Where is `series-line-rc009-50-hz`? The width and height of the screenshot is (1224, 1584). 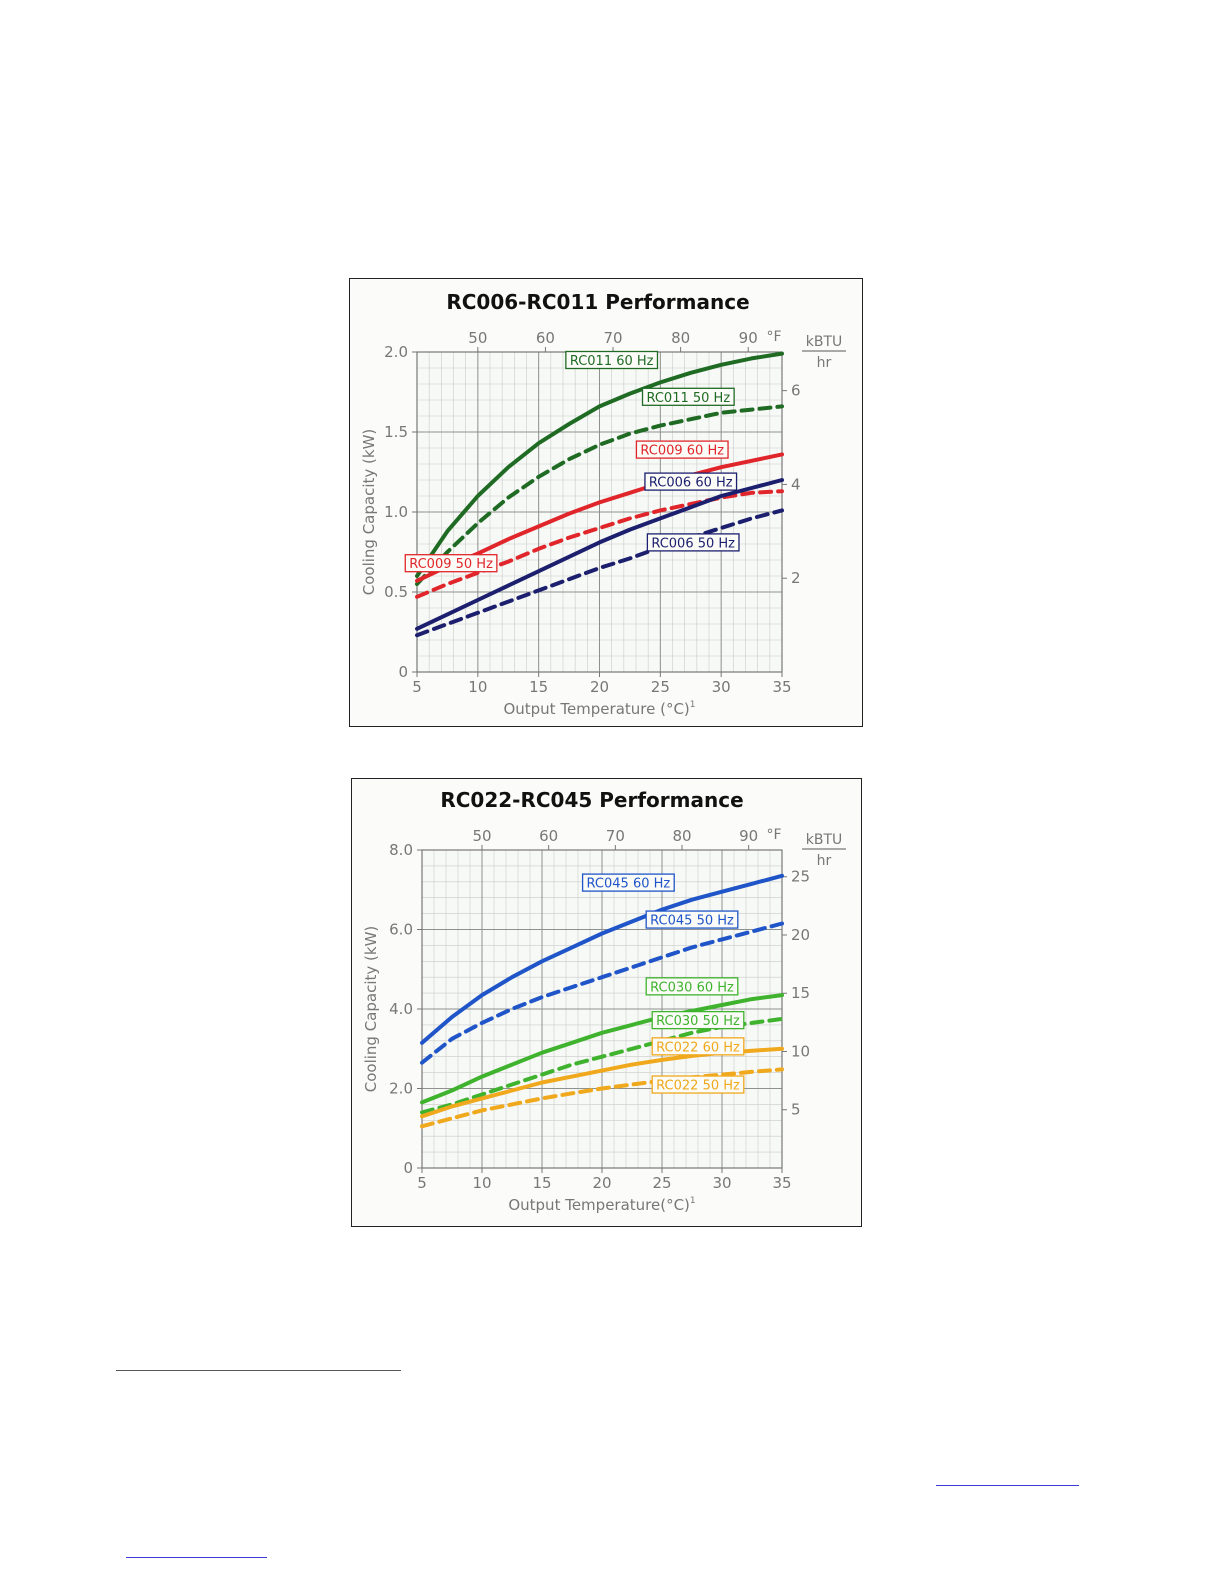 series-line-rc009-50-hz is located at coordinates (599, 544).